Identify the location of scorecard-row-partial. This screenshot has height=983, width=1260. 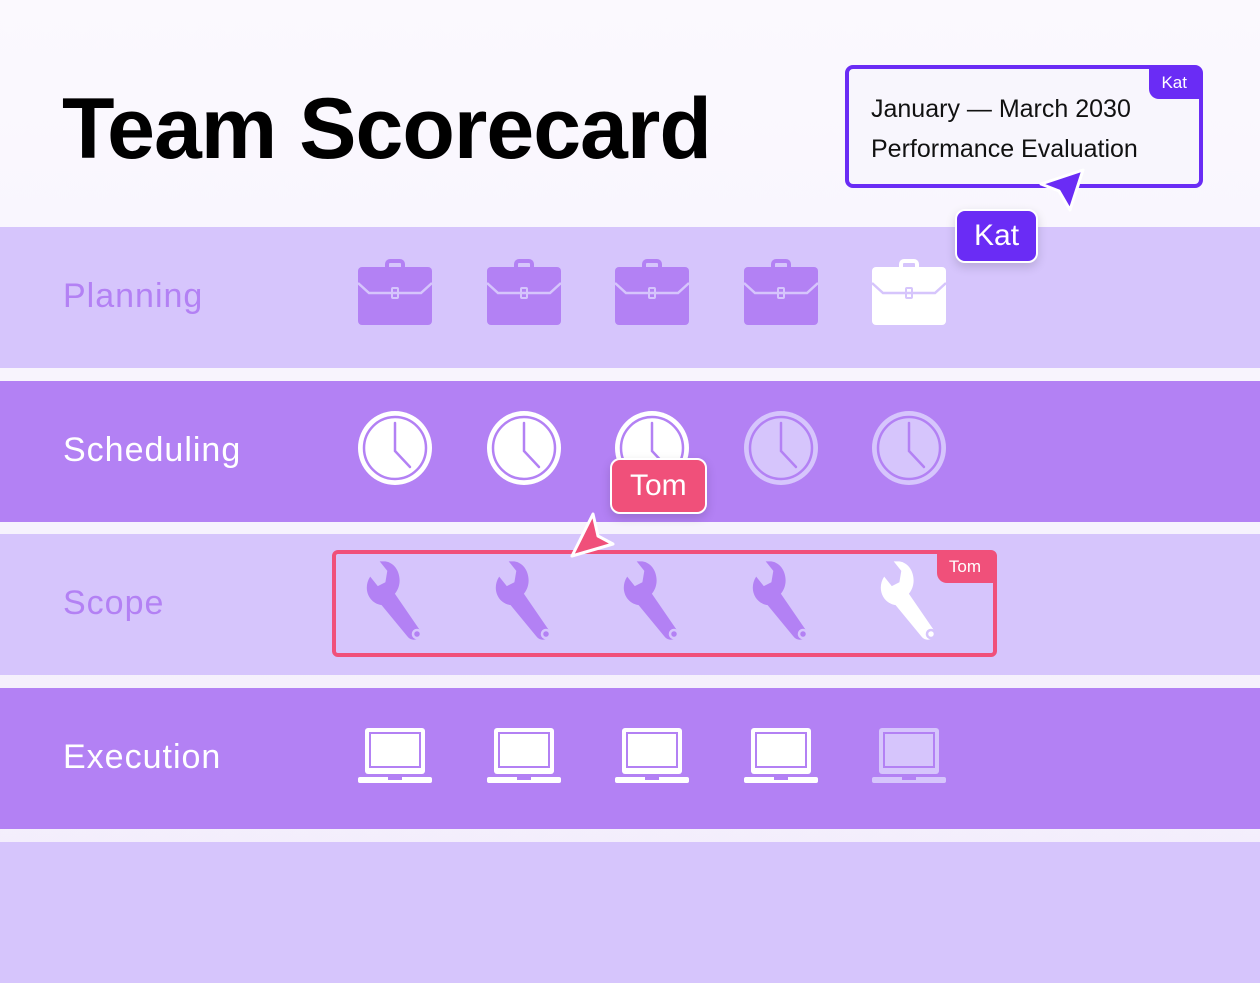
(630, 912).